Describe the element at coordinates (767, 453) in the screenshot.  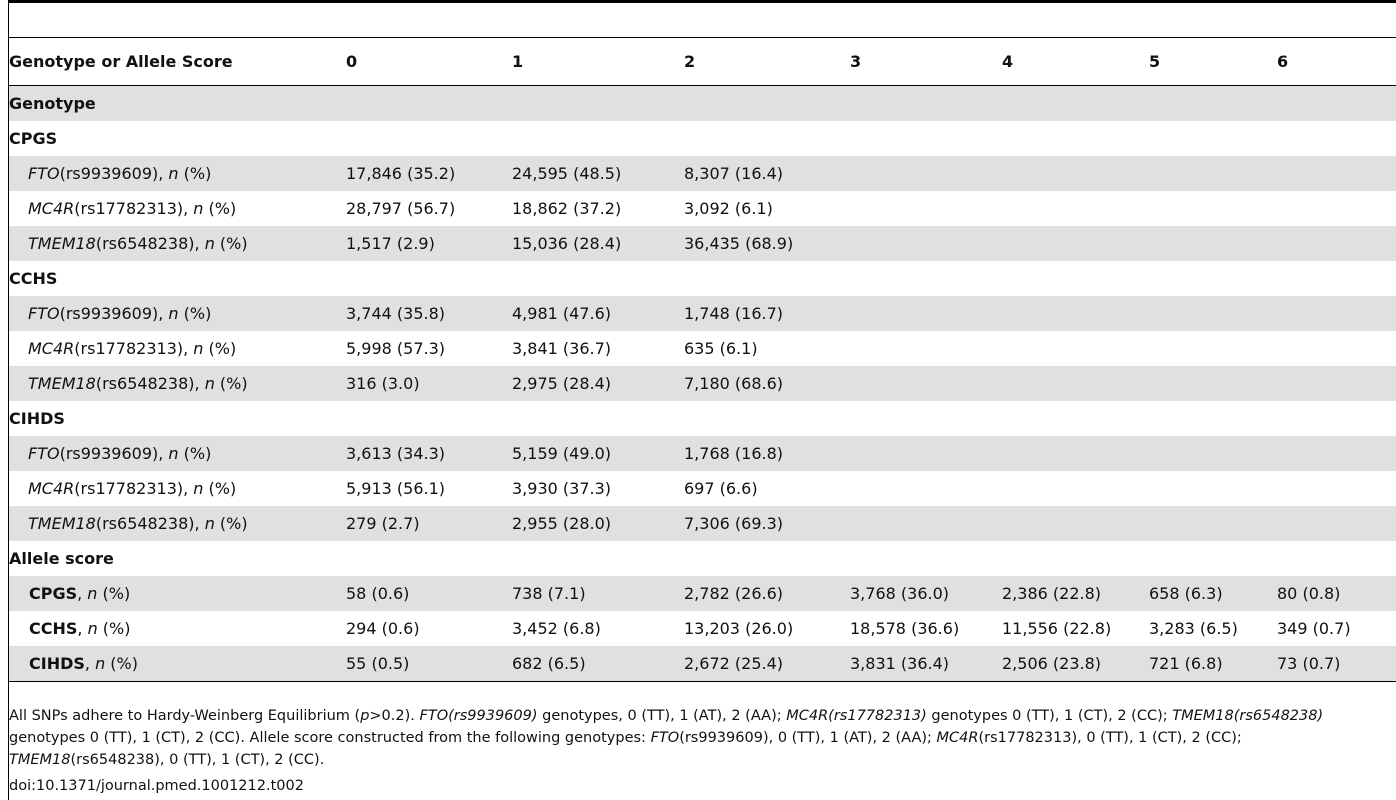
I see `table-cell: 1,768 (16.8)` at that location.